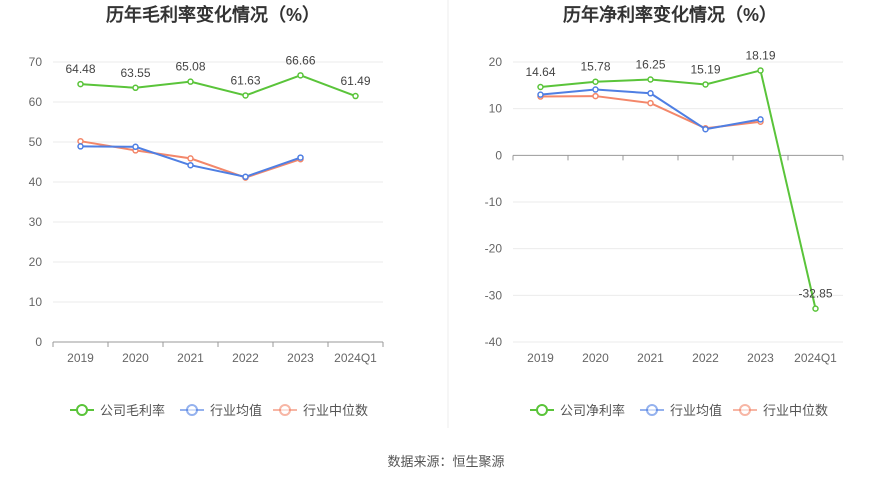  I want to click on data-label: 61.49, so click(355, 81).